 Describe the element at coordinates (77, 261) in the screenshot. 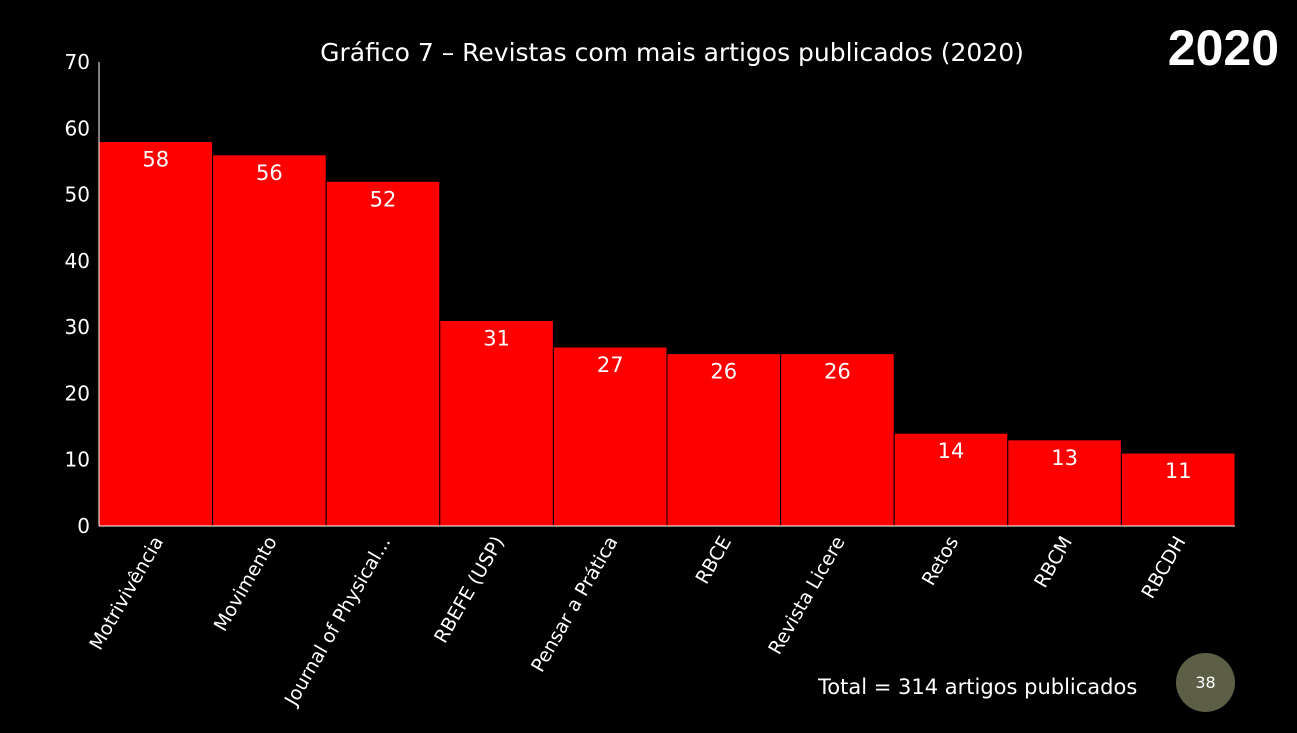

I see `y-tick-label: 40` at that location.